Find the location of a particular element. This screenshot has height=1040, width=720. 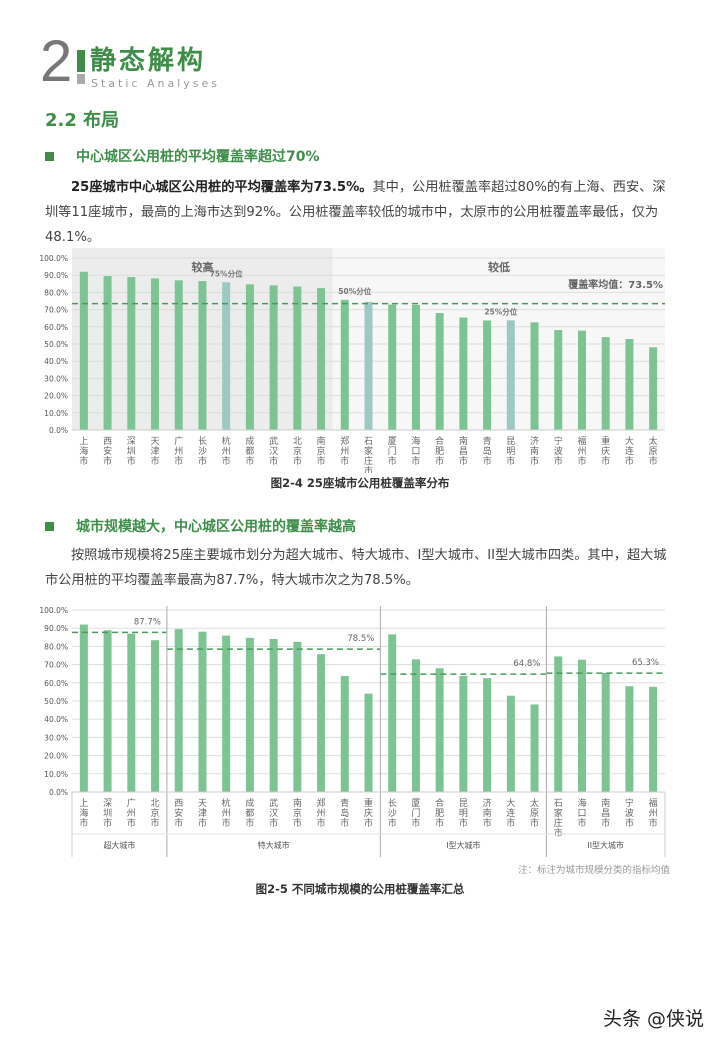

x-tick-label: 口 is located at coordinates (581, 814).